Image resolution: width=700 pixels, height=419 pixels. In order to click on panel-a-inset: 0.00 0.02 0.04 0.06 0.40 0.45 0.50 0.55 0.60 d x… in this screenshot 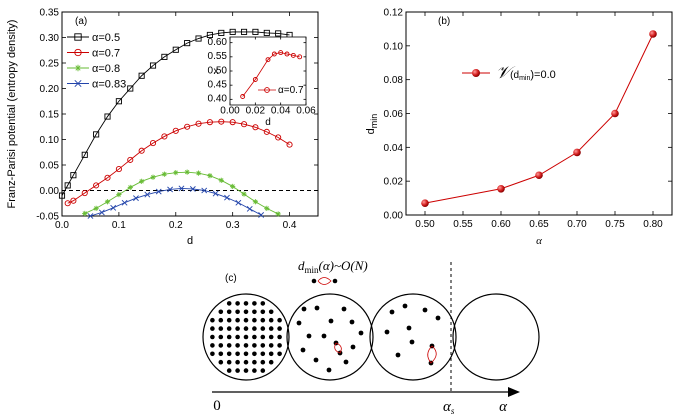, I will do `click(262, 82)`.